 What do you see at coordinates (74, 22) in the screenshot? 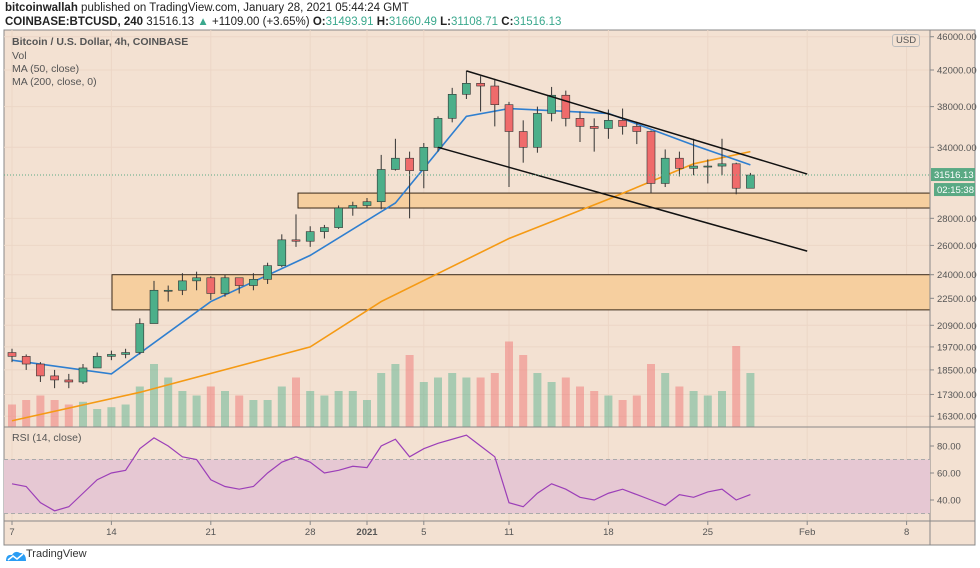
I see `symbol: COINBASE:BTCUSD, 240` at bounding box center [74, 22].